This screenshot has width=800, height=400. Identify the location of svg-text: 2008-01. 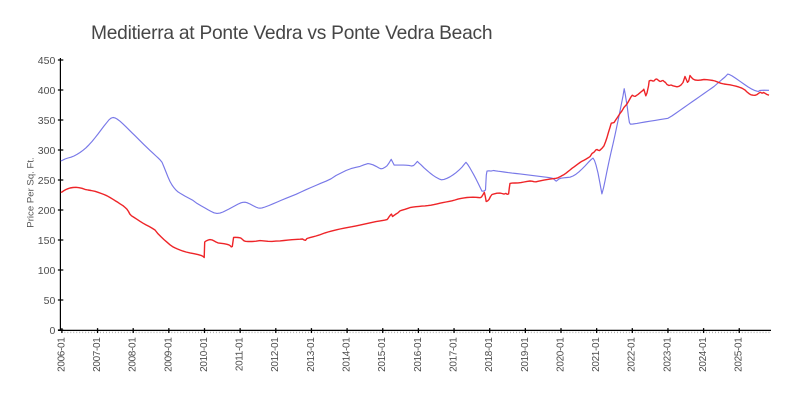
(133, 354).